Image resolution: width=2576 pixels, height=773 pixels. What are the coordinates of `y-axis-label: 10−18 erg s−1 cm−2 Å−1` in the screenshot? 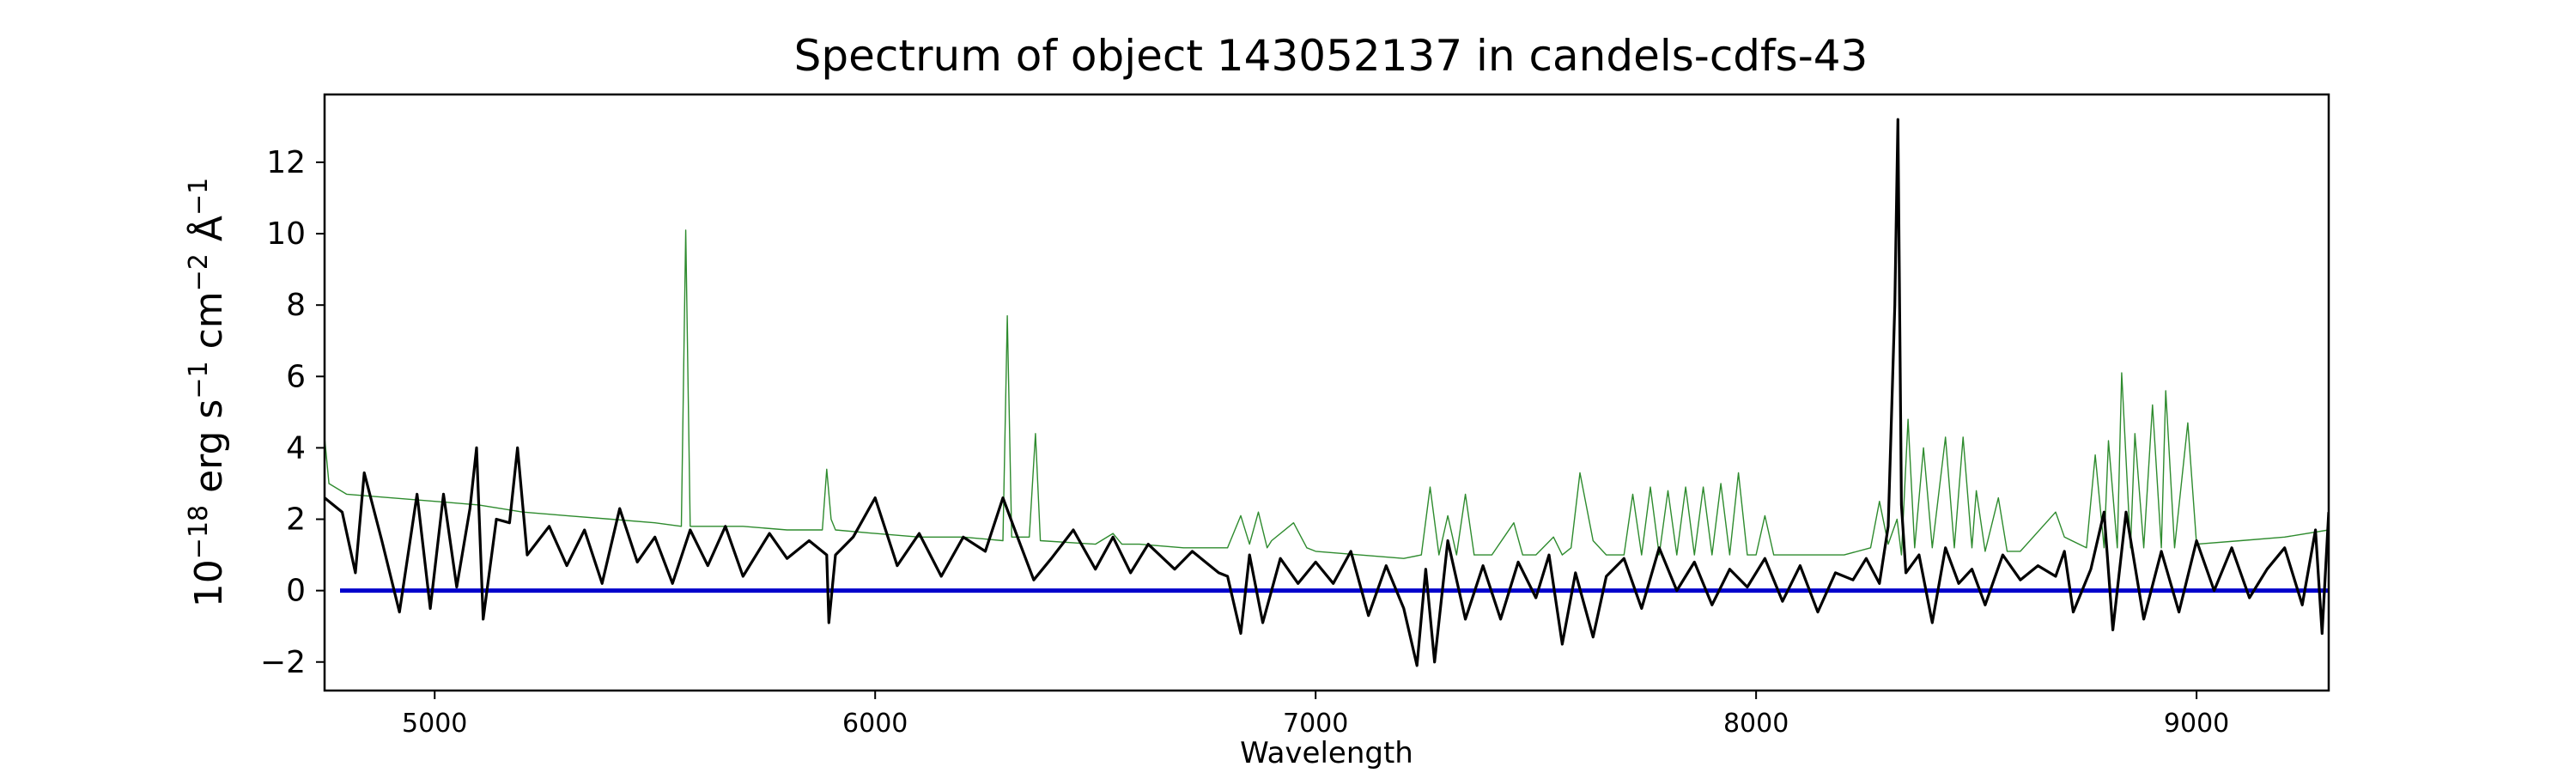 It's located at (208, 392).